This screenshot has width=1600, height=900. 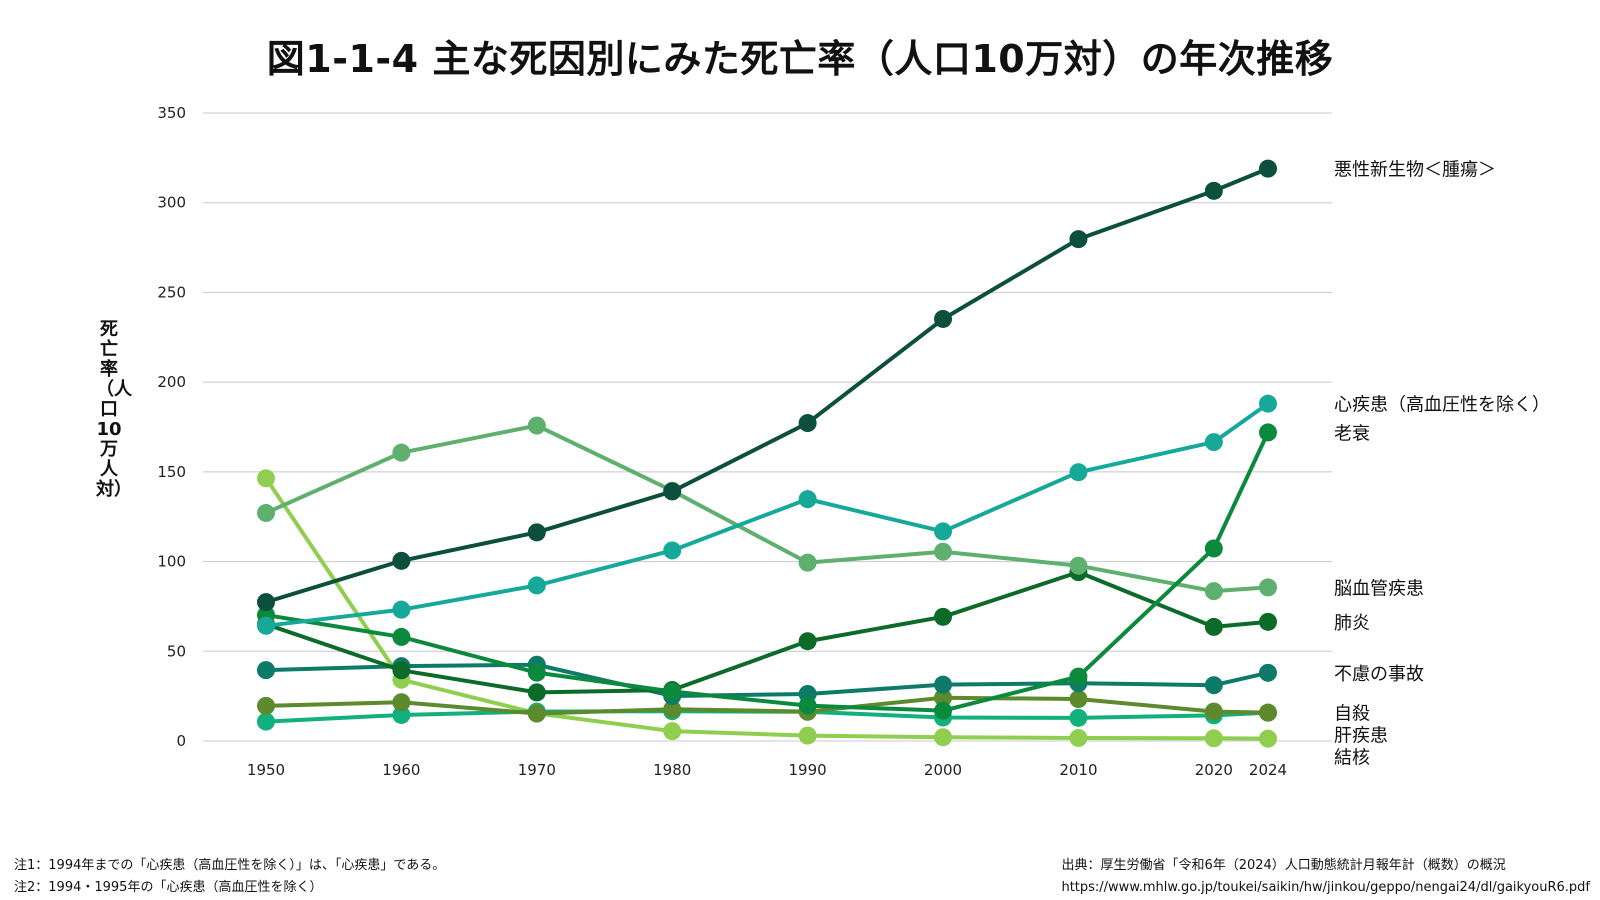 What do you see at coordinates (266, 770) in the screenshot?
I see `x-tick-label: 1950` at bounding box center [266, 770].